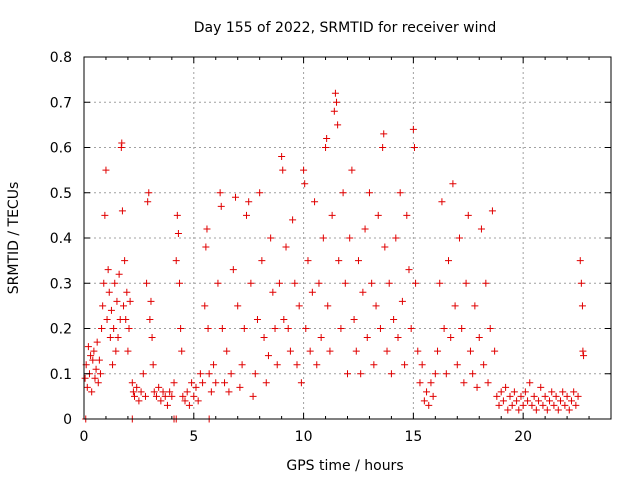 The width and height of the screenshot is (640, 480). What do you see at coordinates (193, 437) in the screenshot?
I see `x-tick-label: 5` at bounding box center [193, 437].